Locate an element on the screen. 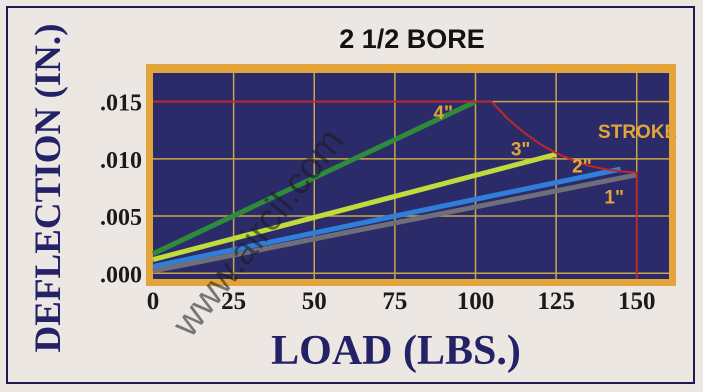  x-tick-label-50: 50 is located at coordinates (314, 301).